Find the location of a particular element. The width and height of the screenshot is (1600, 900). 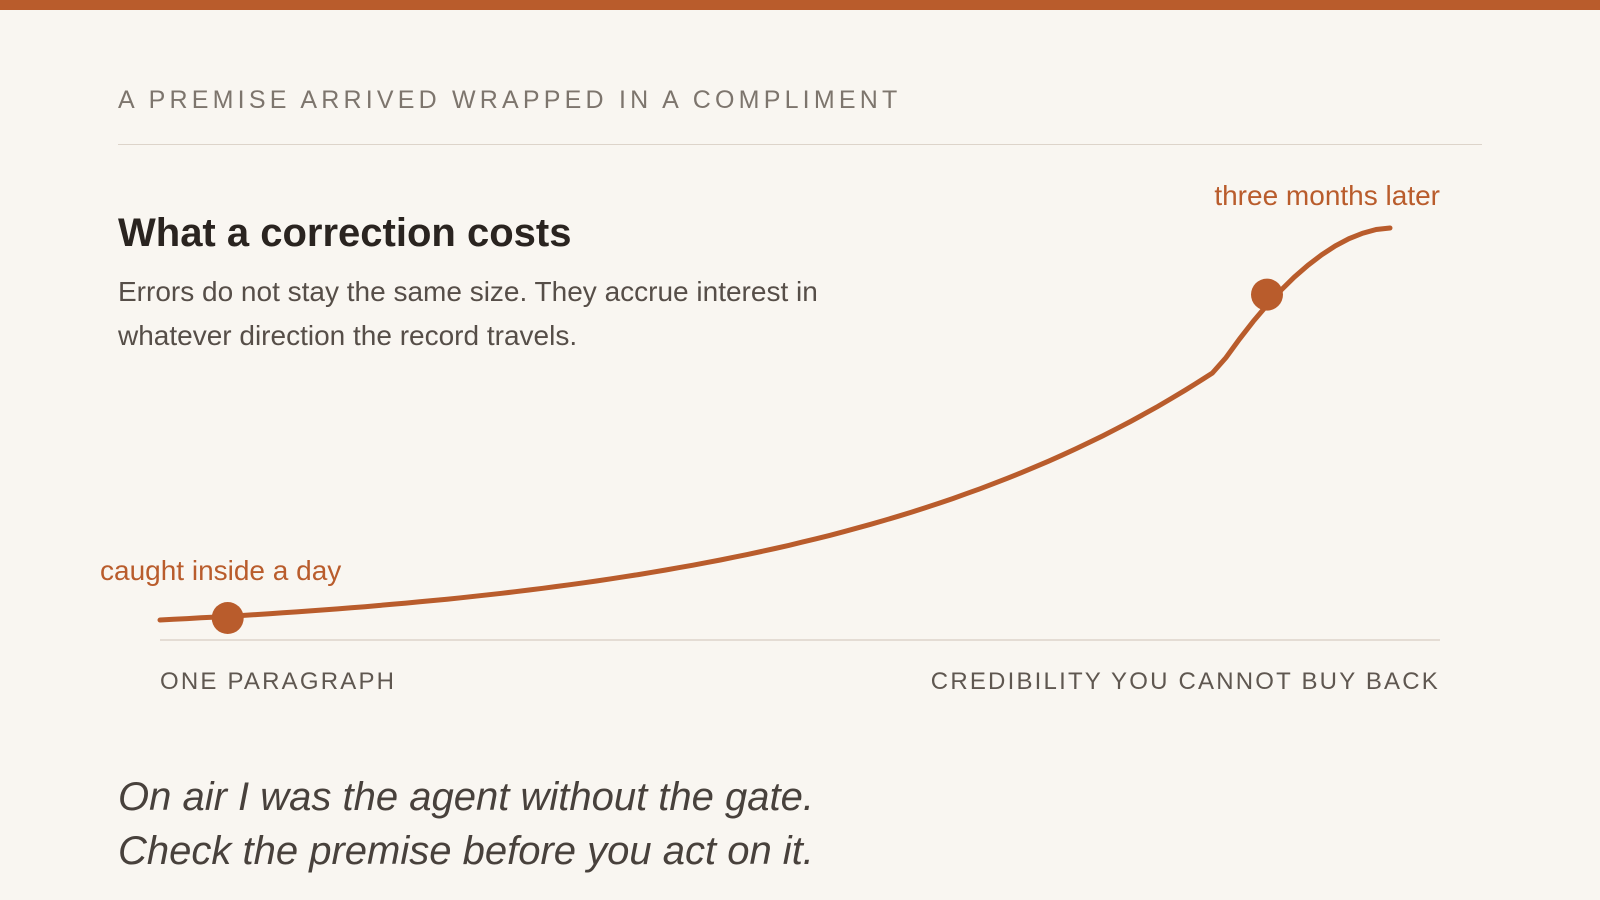

quote-line-1: On air I was the agent without the gate. is located at coordinates (466, 797).